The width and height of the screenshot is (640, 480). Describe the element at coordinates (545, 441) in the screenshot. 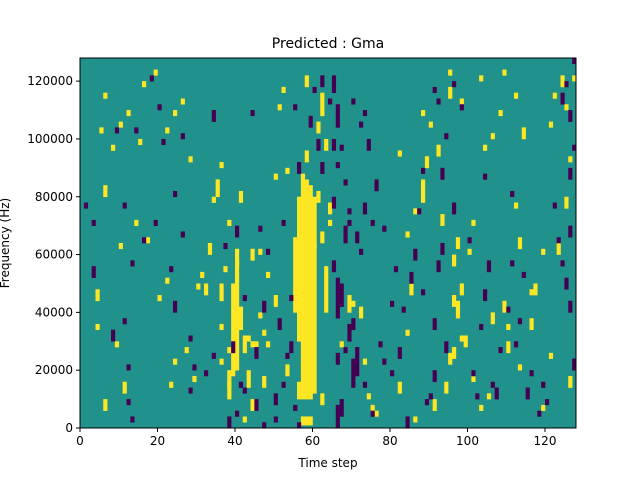

I see `x-tick-label: 120` at that location.